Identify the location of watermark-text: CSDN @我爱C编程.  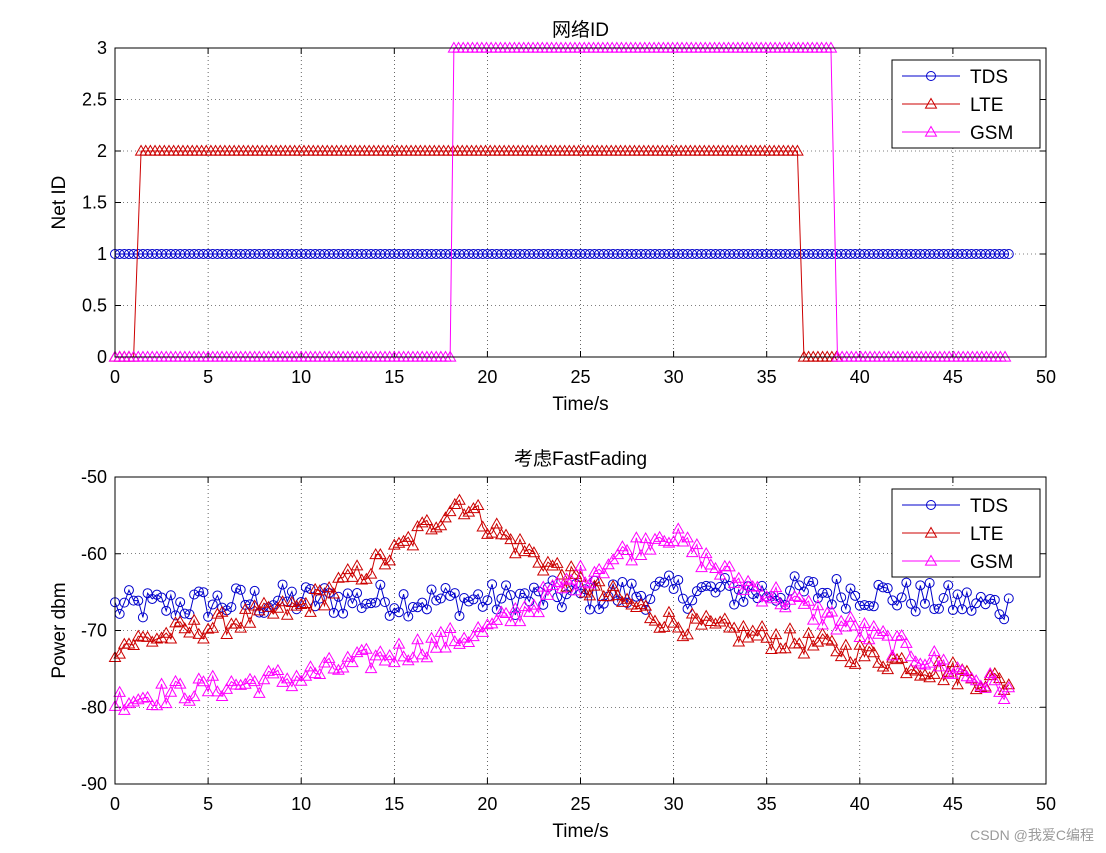
(1032, 835).